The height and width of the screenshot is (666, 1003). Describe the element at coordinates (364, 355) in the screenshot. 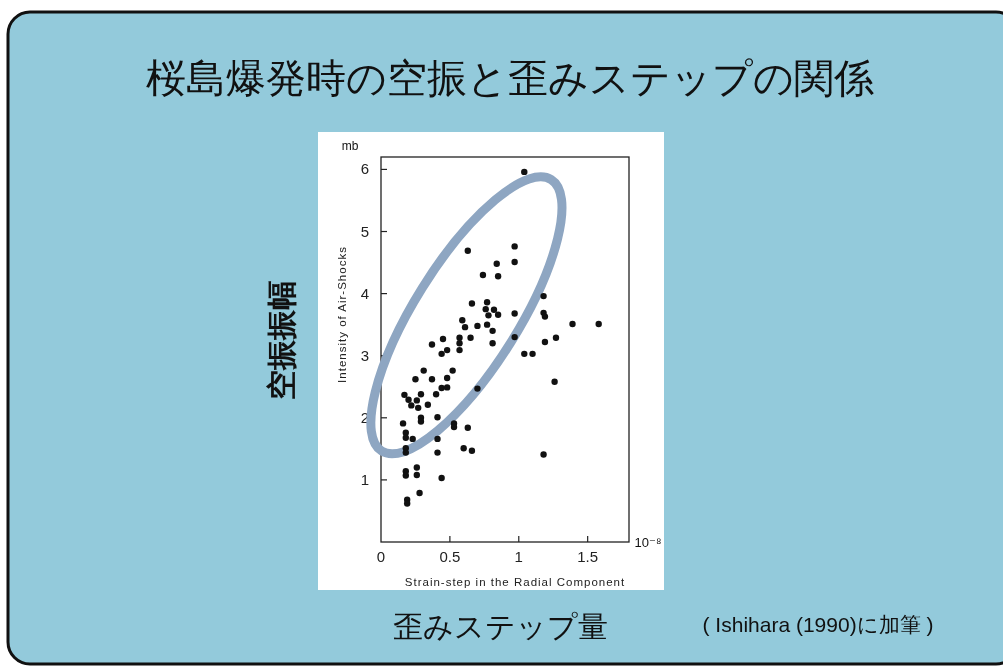

I see `y-tick-label: 3` at that location.